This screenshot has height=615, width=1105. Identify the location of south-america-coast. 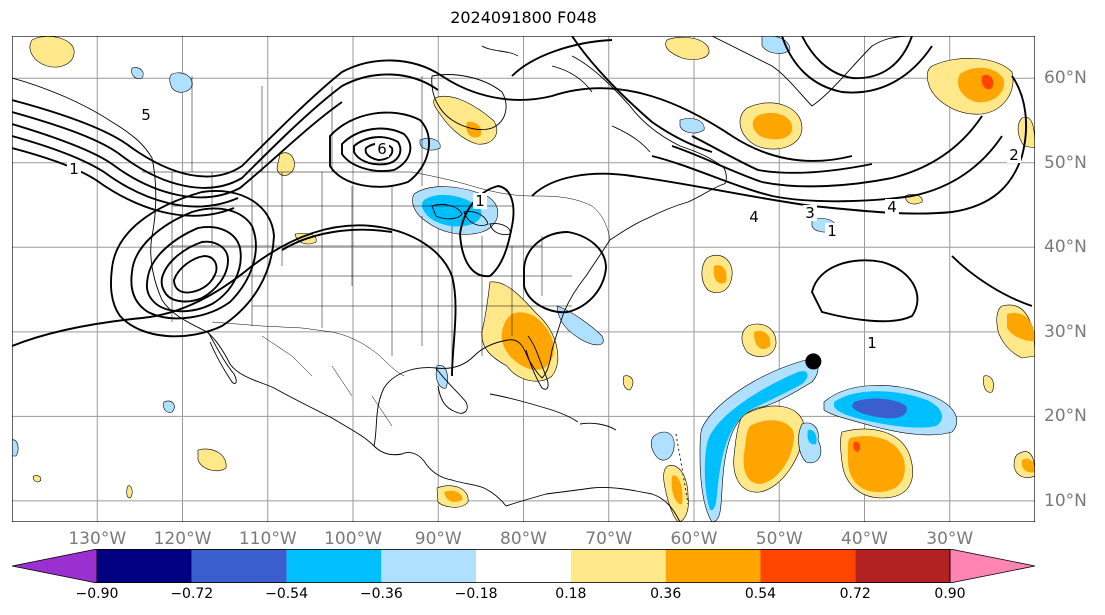
(593, 504).